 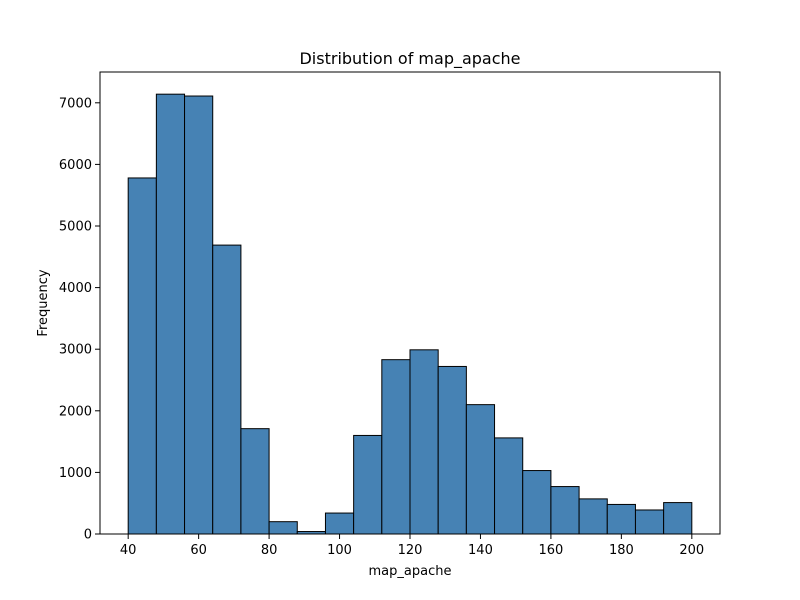 What do you see at coordinates (75, 288) in the screenshot?
I see `y-tick-label: 4000` at bounding box center [75, 288].